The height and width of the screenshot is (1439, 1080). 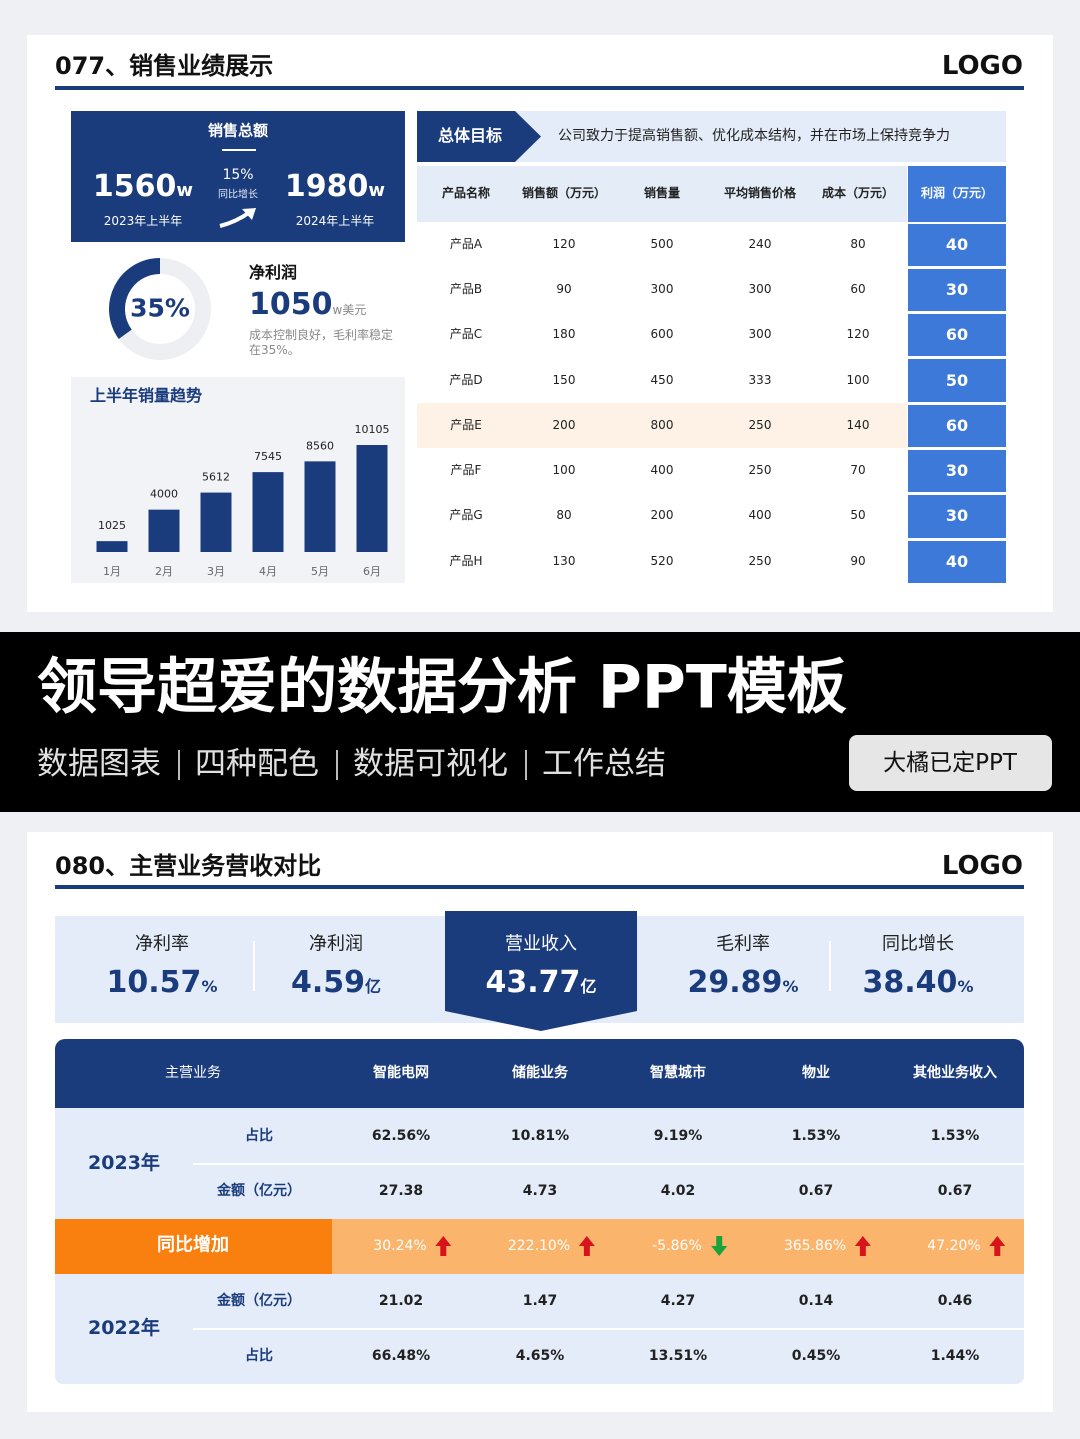 What do you see at coordinates (243, 500) in the screenshot?
I see `trend-chart: 1025 1月 4000 2月 5612 3月 7545 4月 8560 5月 10105 6月` at bounding box center [243, 500].